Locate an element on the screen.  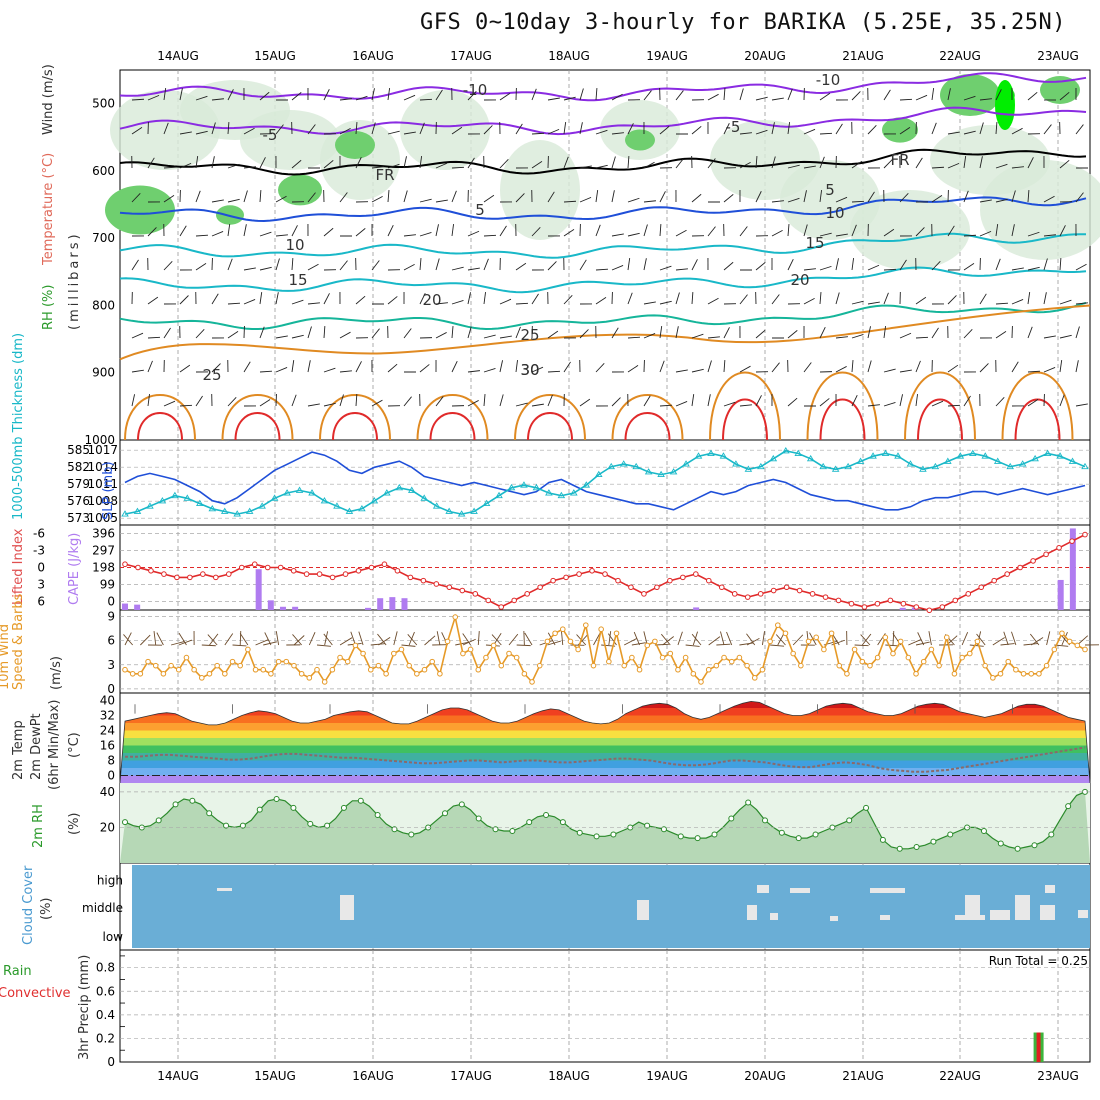
thickness-tick-label: 579 is located at coordinates (78, 484).